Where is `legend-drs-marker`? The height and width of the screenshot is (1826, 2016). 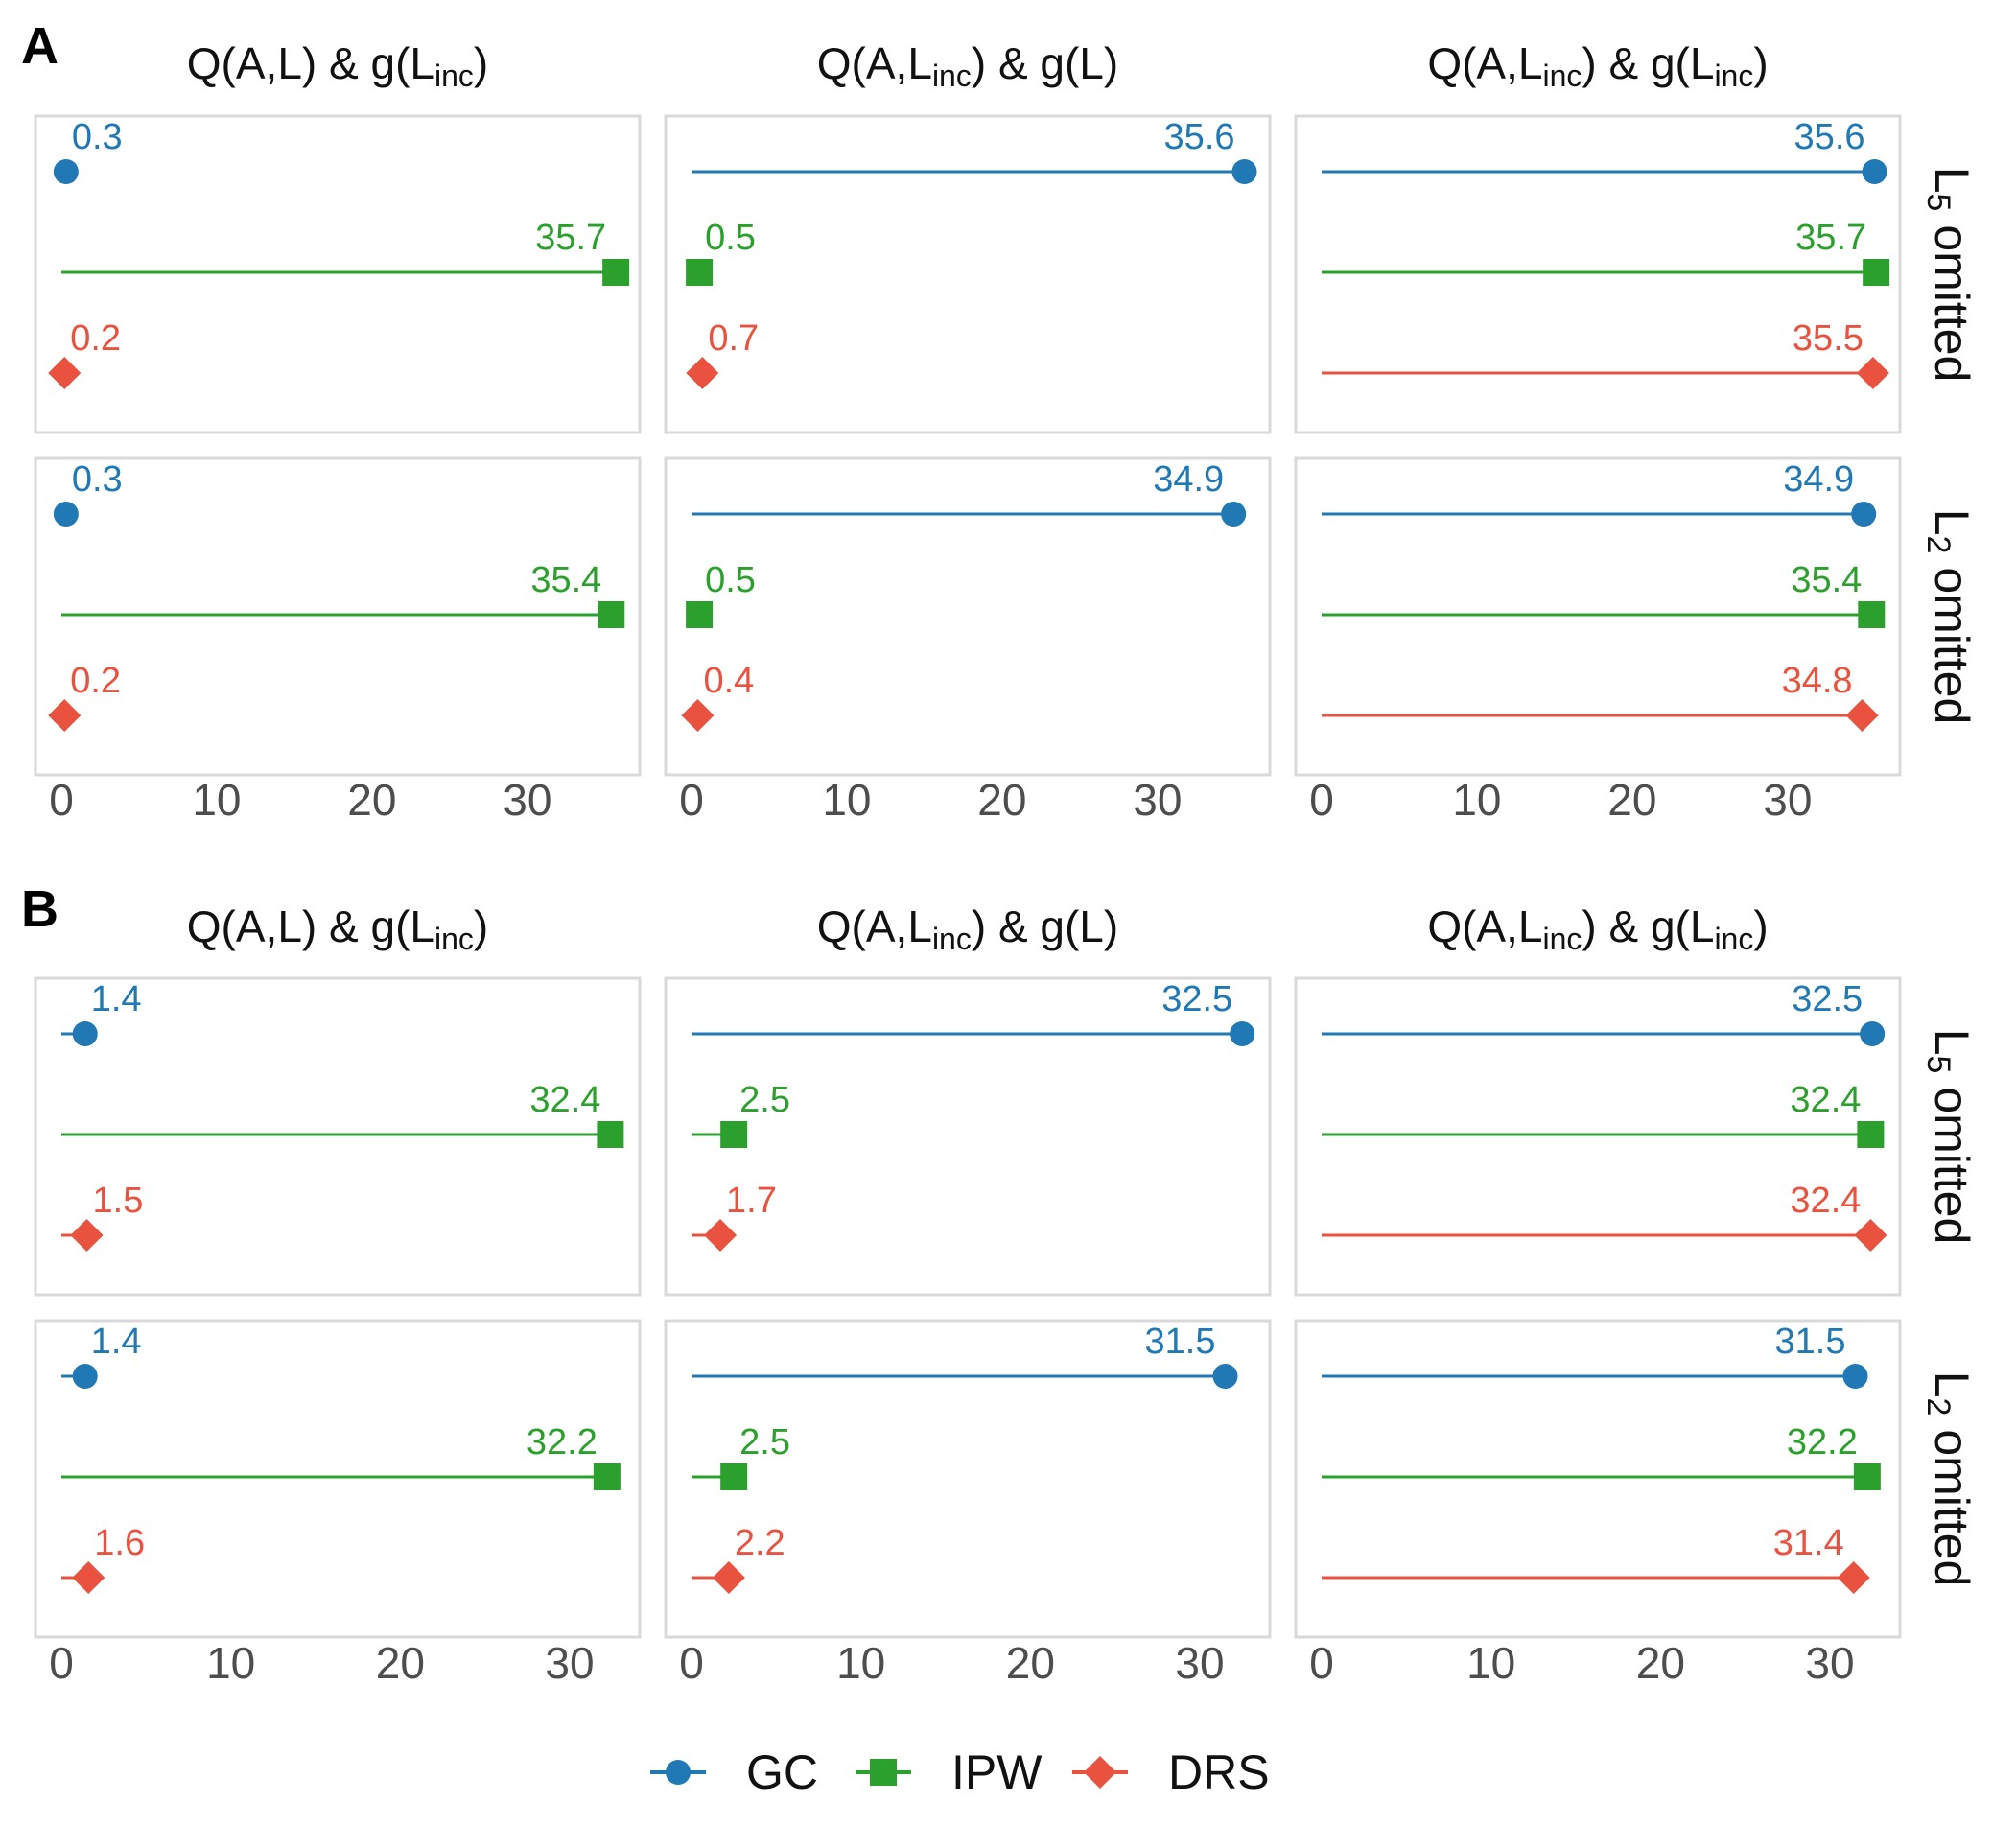
legend-drs-marker is located at coordinates (1100, 1772).